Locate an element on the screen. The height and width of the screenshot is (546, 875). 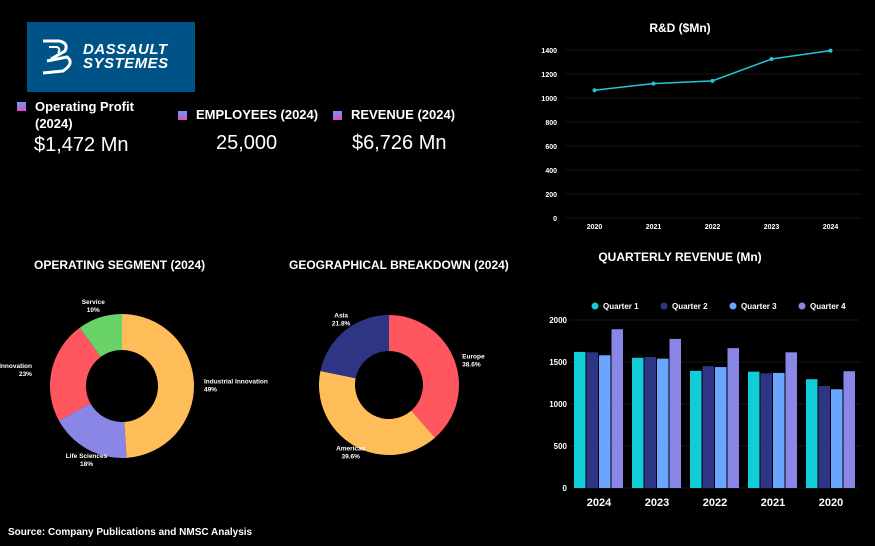
slice-label: Mainstream Innovation is located at coordinates (16, 366).